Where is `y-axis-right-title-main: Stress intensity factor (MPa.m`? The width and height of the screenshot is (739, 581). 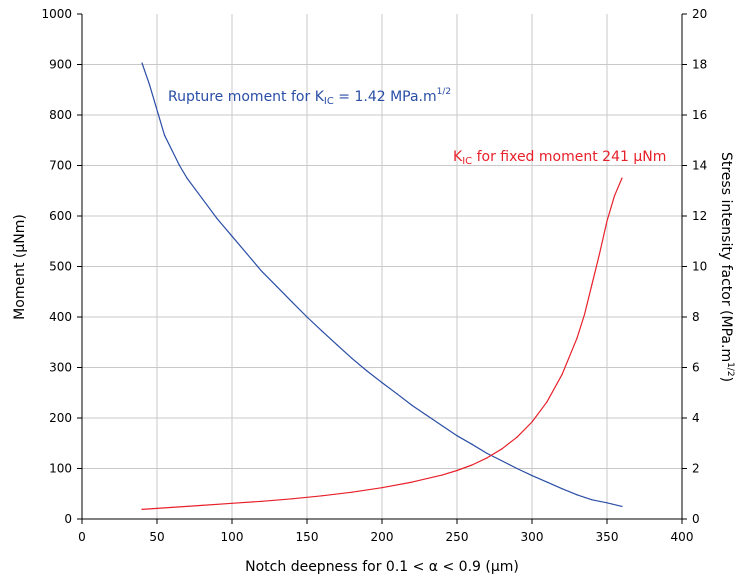
y-axis-right-title-main: Stress intensity factor (MPa.m is located at coordinates (726, 257).